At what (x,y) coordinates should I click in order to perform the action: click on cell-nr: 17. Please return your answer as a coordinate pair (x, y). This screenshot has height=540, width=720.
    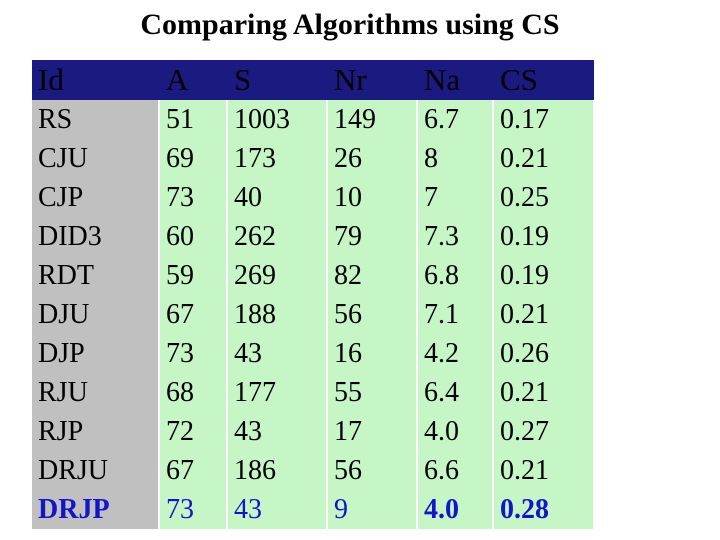
    Looking at the image, I should click on (372, 431).